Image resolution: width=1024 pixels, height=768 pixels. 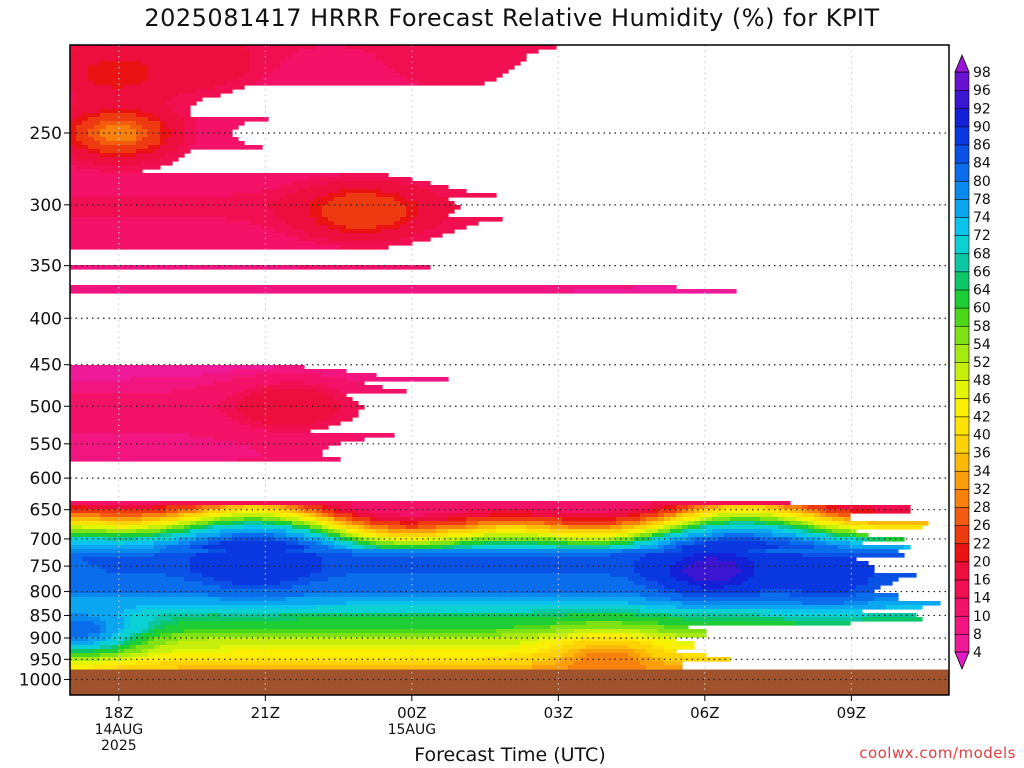 What do you see at coordinates (982, 526) in the screenshot?
I see `colorbar-label: 26` at bounding box center [982, 526].